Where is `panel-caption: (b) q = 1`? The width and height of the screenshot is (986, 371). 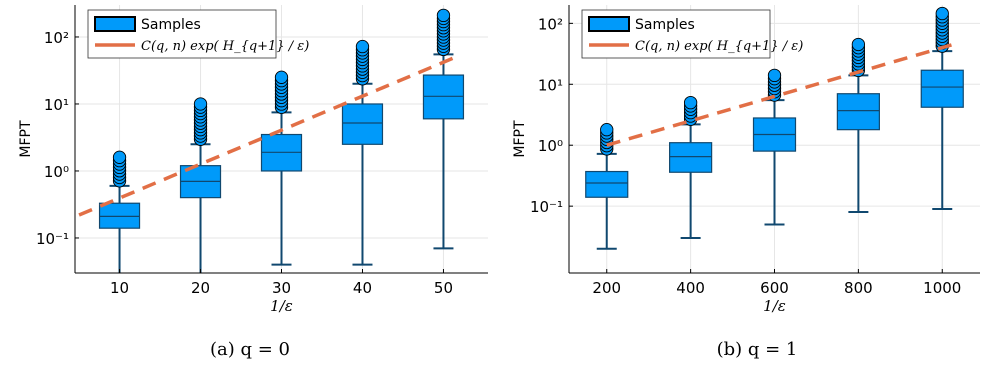 panel-caption: (b) q = 1 is located at coordinates (757, 349).